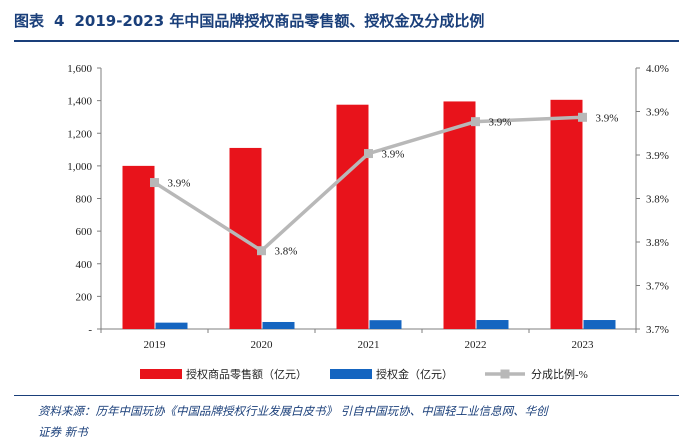 Image resolution: width=687 pixels, height=440 pixels. I want to click on left-tick-label: 600, so click(84, 232).